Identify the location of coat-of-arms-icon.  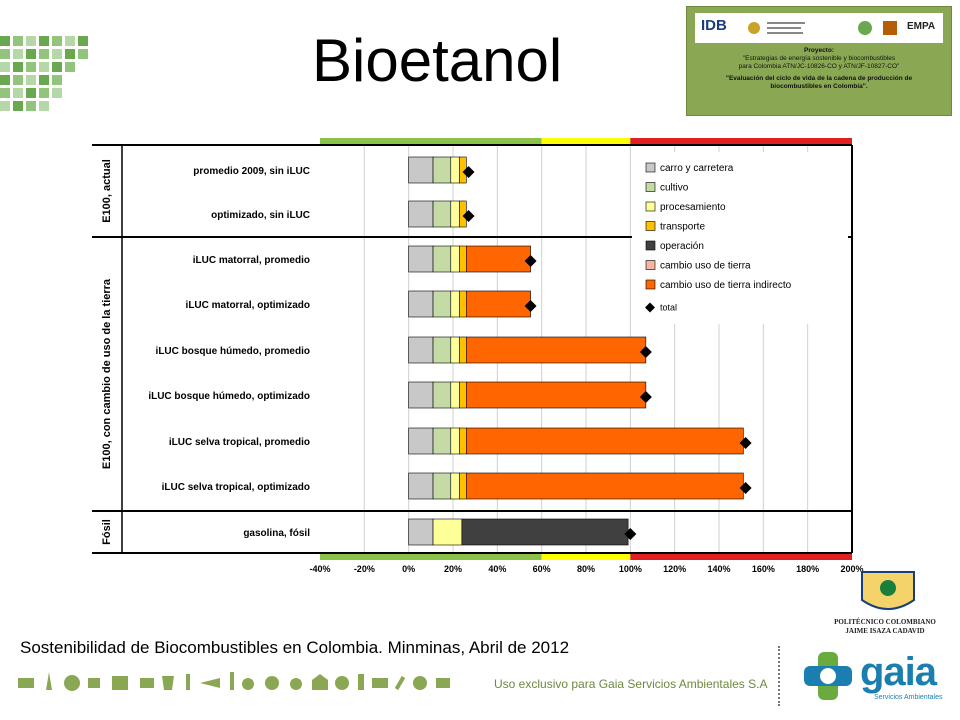
(754, 28).